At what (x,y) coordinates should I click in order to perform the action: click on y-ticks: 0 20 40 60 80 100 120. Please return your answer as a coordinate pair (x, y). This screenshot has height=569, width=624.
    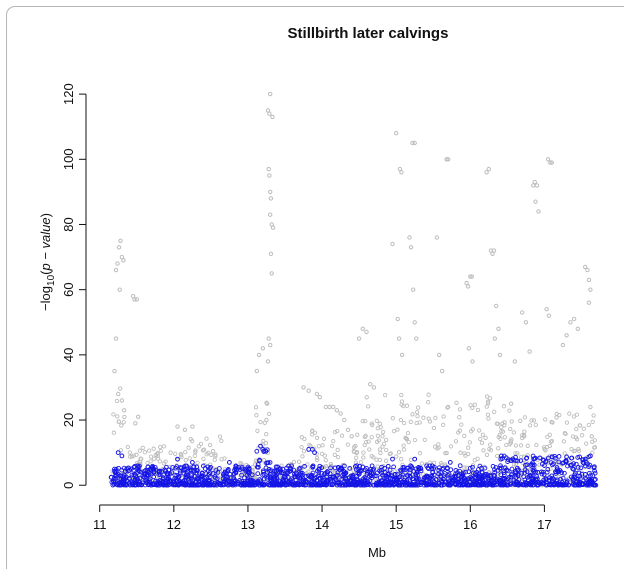
    Looking at the image, I should click on (73, 286).